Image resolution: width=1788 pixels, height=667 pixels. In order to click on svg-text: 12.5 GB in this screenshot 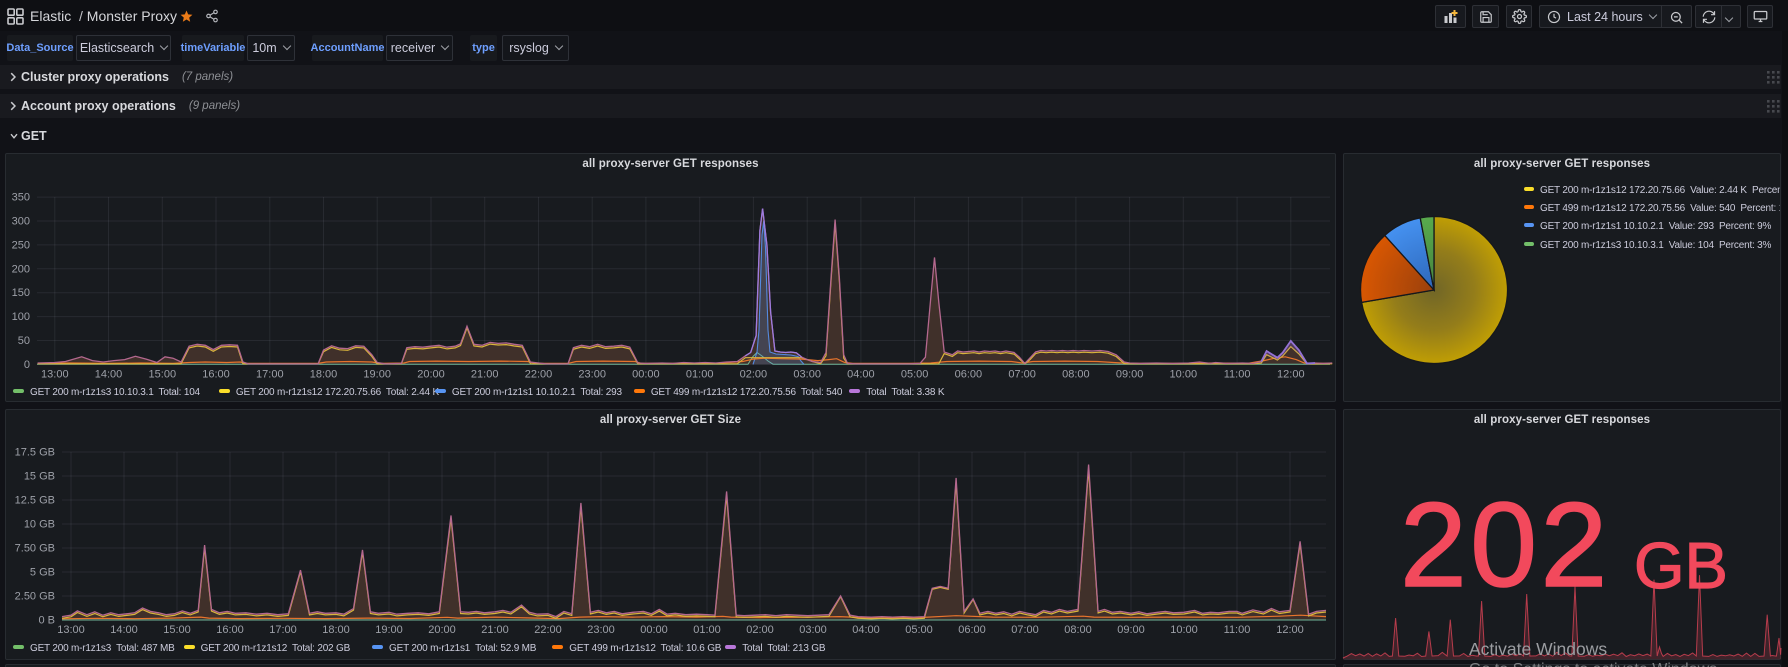, I will do `click(35, 501)`.